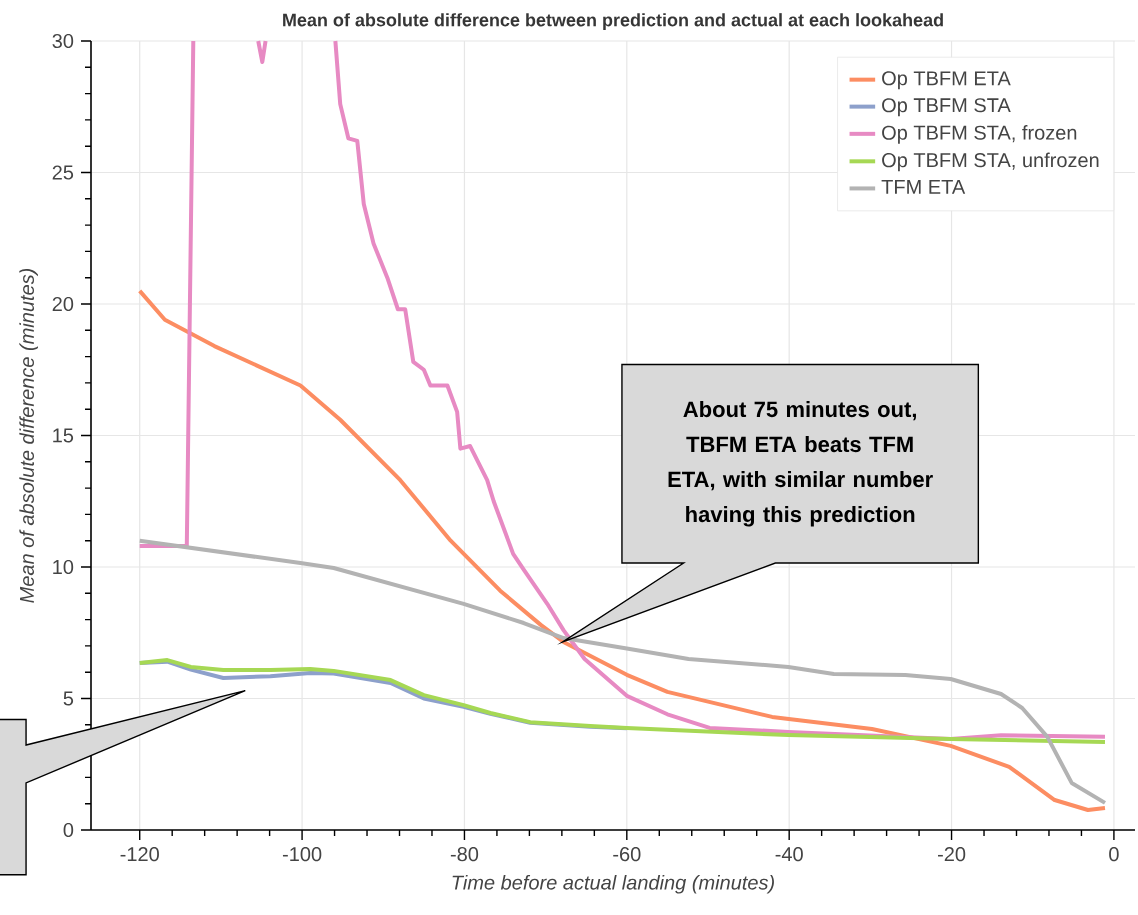 This screenshot has height=915, width=1138. What do you see at coordinates (613, 884) in the screenshot?
I see `x-axis-title: Time before actual landing (minutes)` at bounding box center [613, 884].